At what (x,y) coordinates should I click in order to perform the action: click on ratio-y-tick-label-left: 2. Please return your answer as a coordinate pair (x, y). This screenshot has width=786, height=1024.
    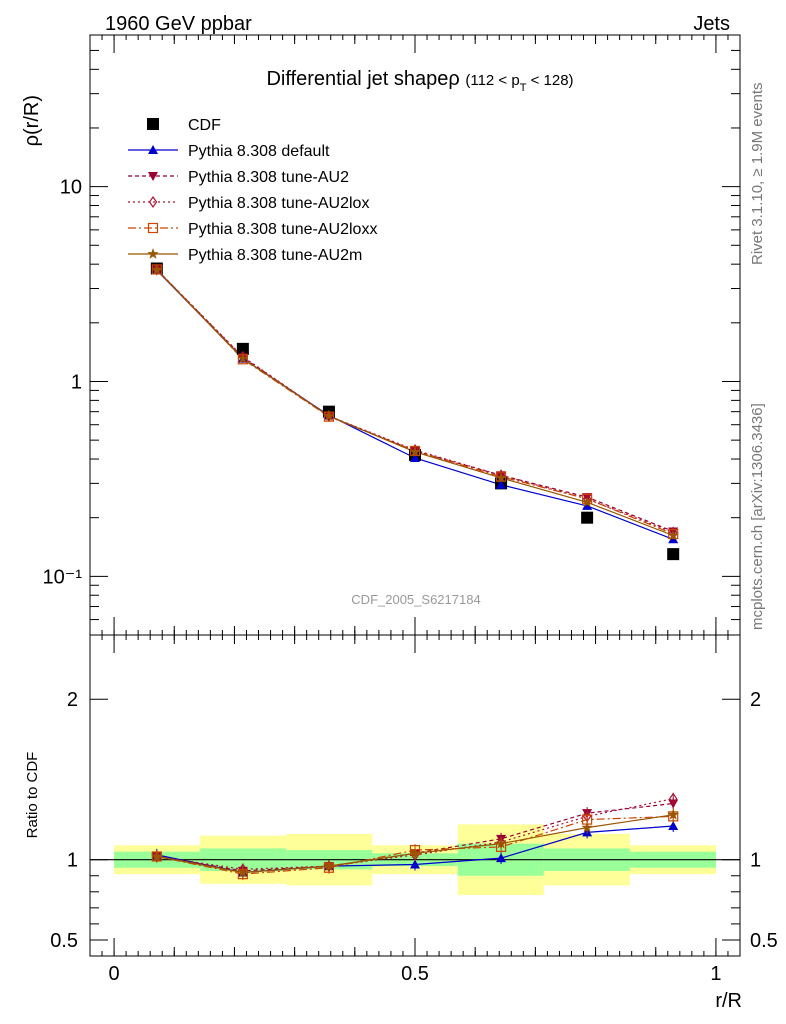
    Looking at the image, I should click on (72, 700).